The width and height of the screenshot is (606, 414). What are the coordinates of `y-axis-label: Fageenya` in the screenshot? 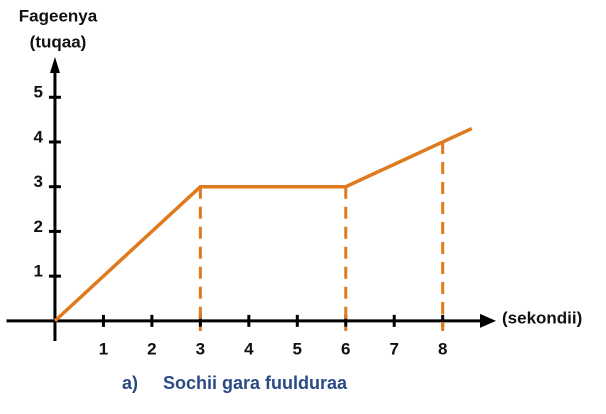 It's located at (58, 15).